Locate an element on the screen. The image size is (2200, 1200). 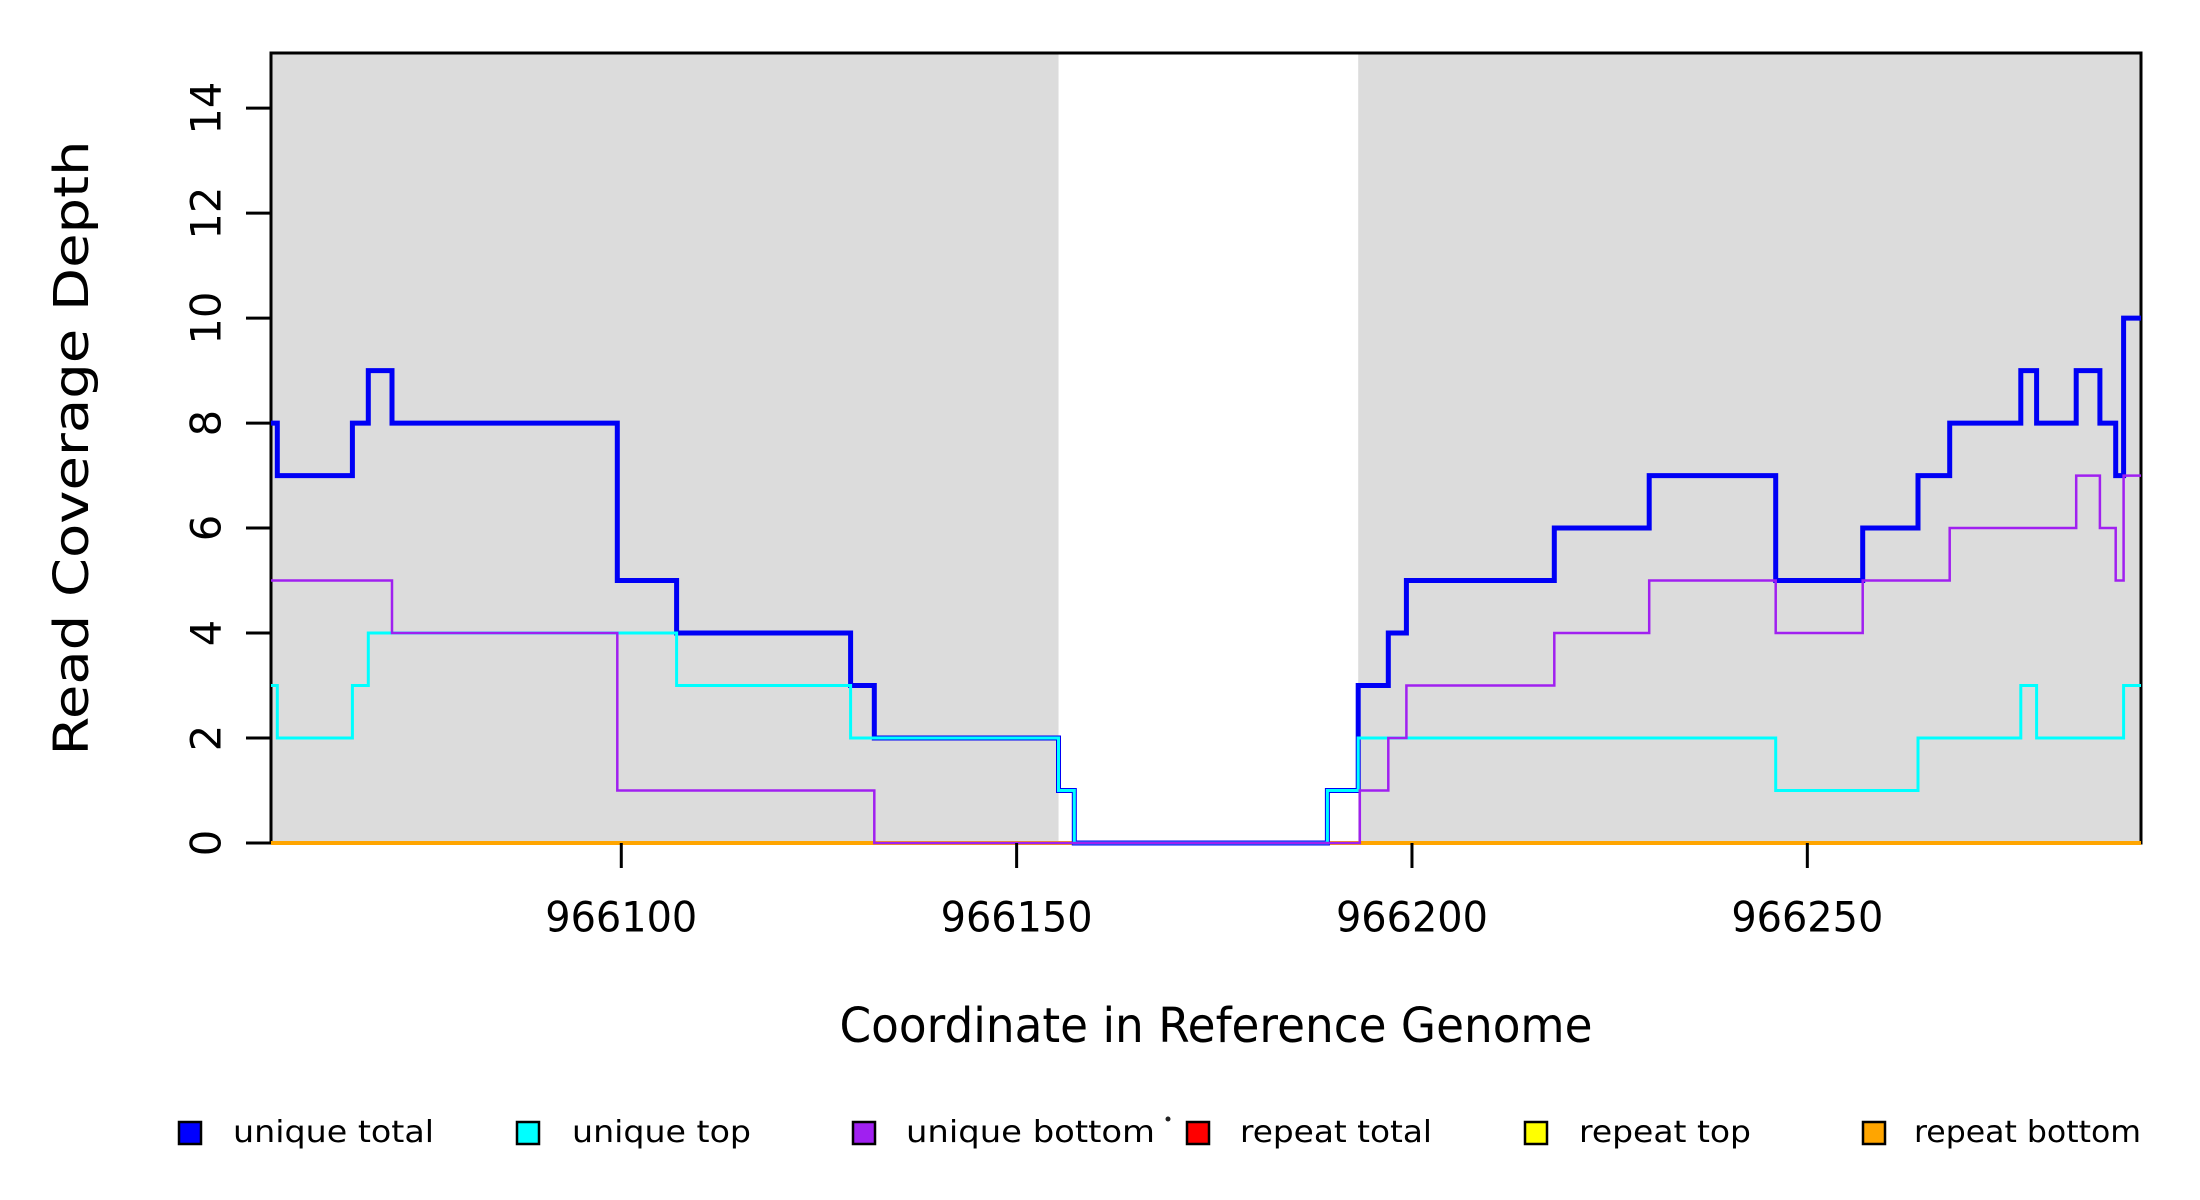
y-tick-label: 6 is located at coordinates (206, 528).